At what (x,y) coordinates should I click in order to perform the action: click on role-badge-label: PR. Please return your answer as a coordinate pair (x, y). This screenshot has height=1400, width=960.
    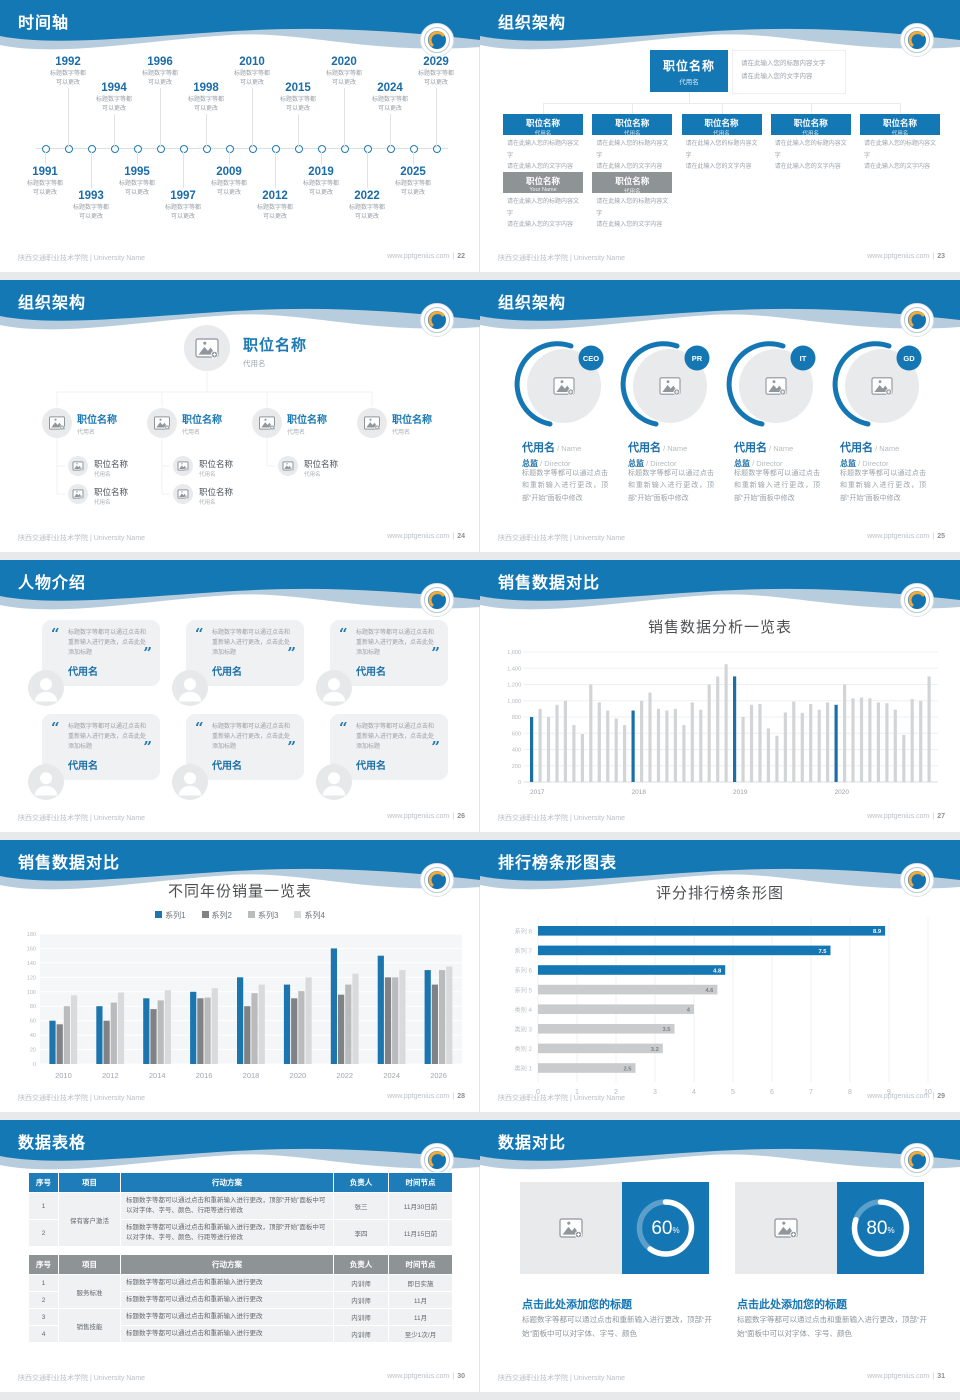
    Looking at the image, I should click on (697, 358).